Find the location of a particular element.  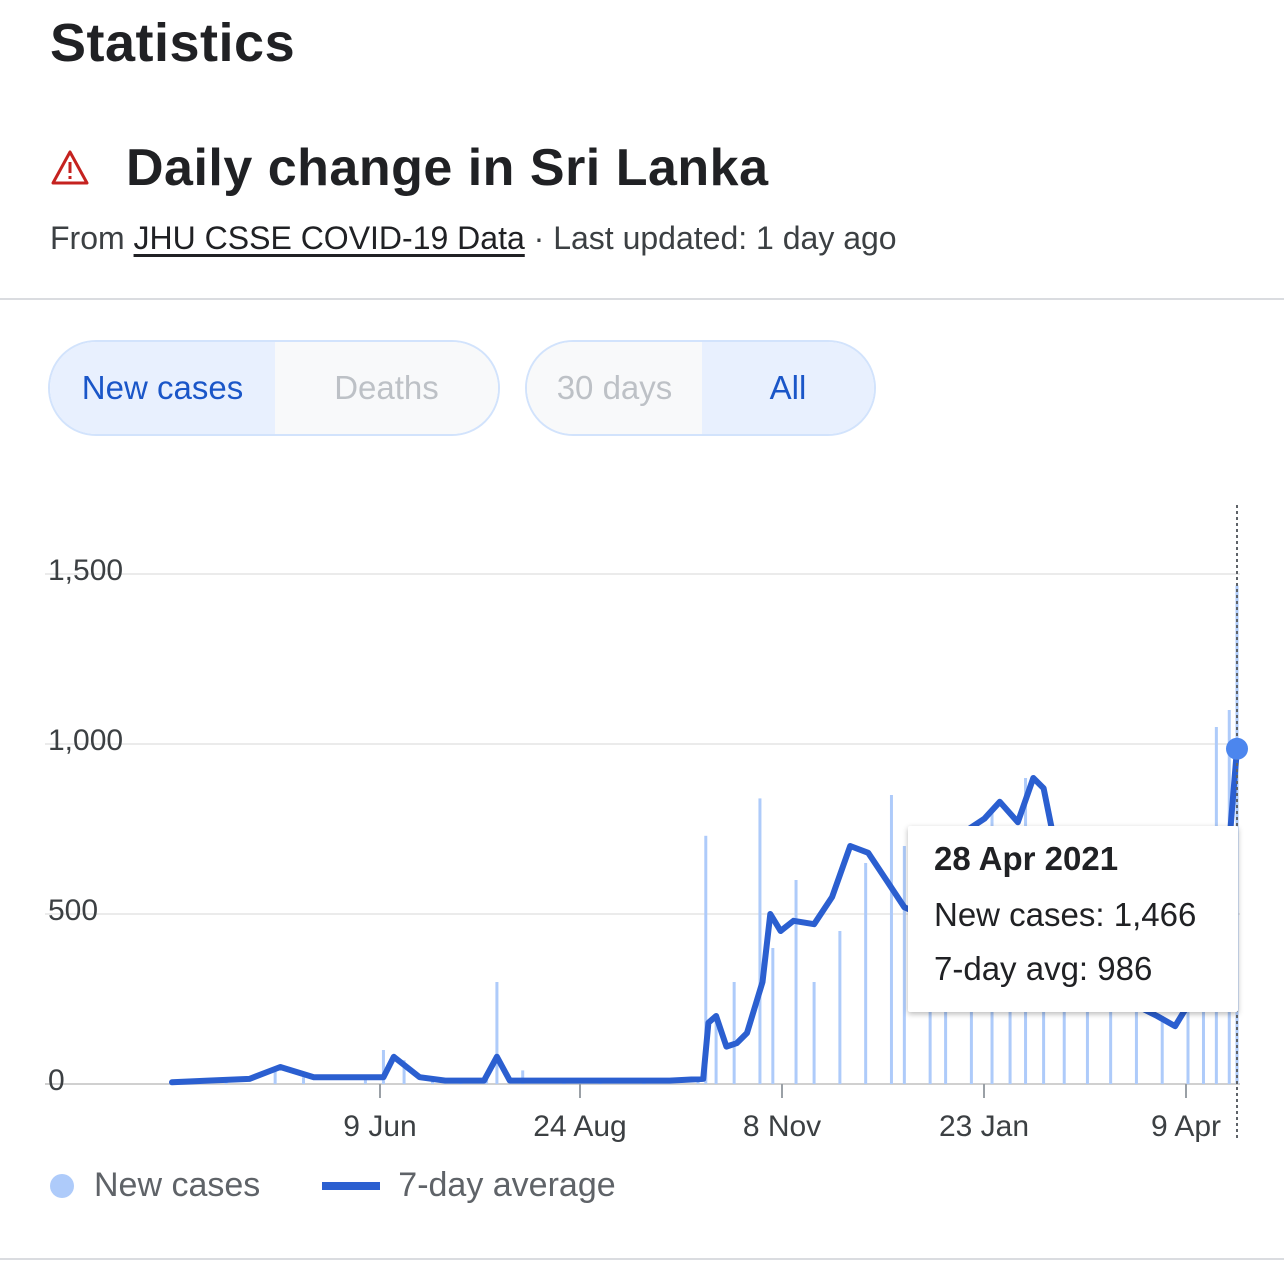

y-tick-label: 0 is located at coordinates (56, 1080).